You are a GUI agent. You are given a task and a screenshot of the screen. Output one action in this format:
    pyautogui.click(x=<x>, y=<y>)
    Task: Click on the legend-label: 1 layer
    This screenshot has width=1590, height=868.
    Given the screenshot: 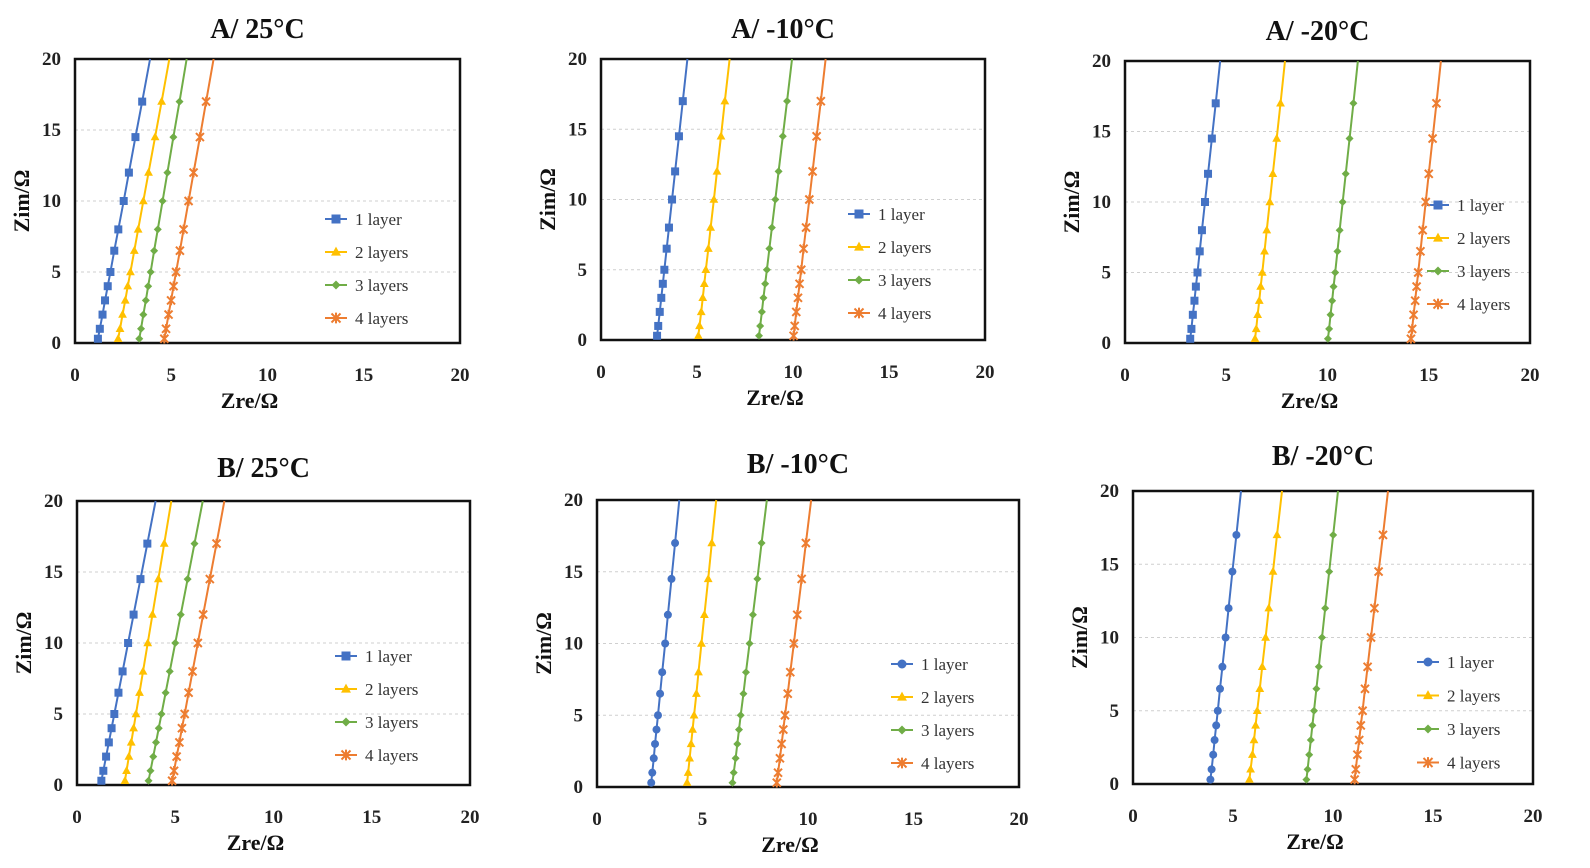 What is the action you would take?
    pyautogui.click(x=901, y=214)
    